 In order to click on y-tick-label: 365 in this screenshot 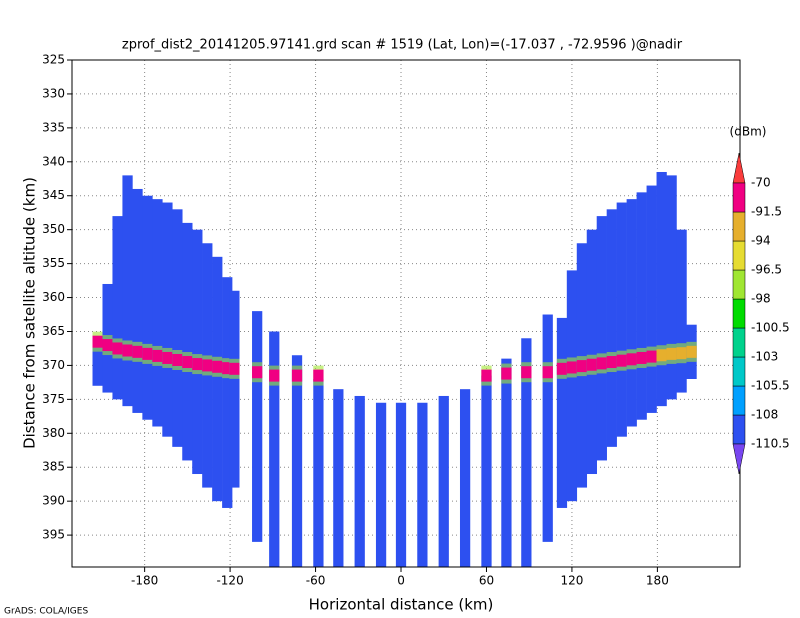, I will do `click(53, 331)`.